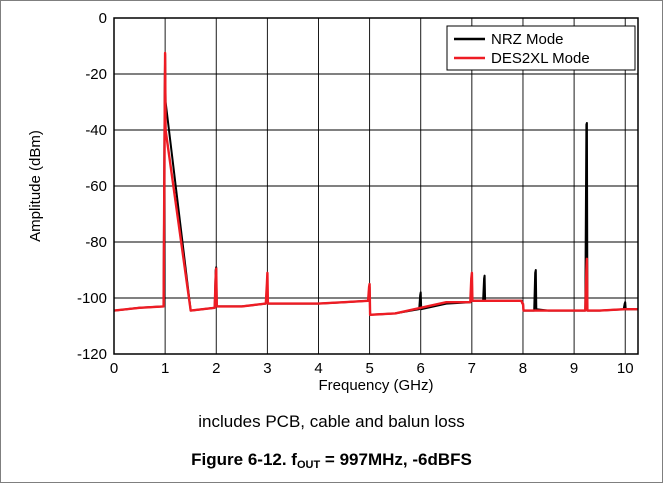 The image size is (663, 483). I want to click on legend-label-nrz: NRZ Mode, so click(527, 39).